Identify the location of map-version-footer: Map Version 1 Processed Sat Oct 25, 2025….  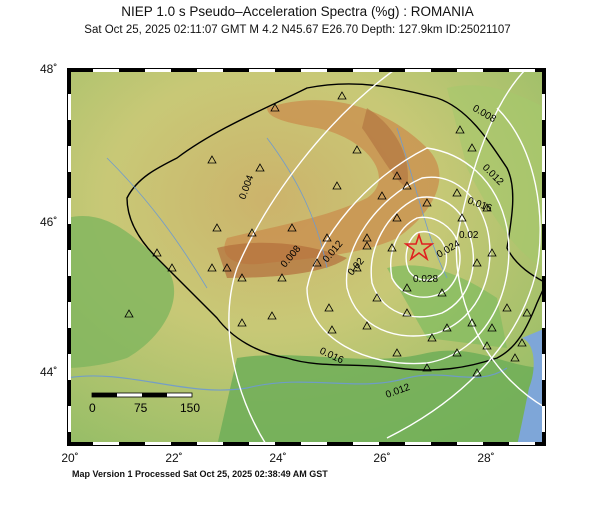
(200, 474).